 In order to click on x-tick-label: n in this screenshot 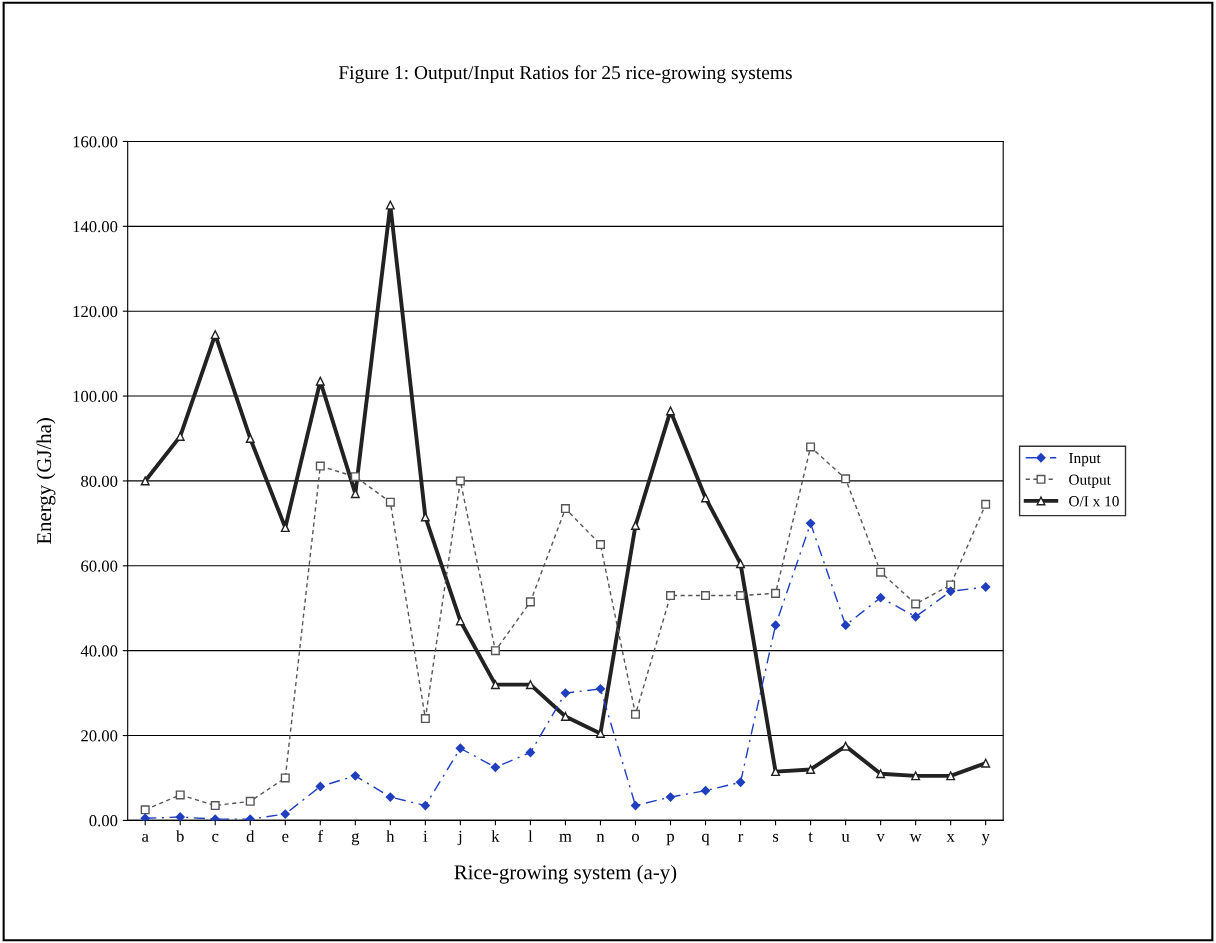, I will do `click(600, 837)`.